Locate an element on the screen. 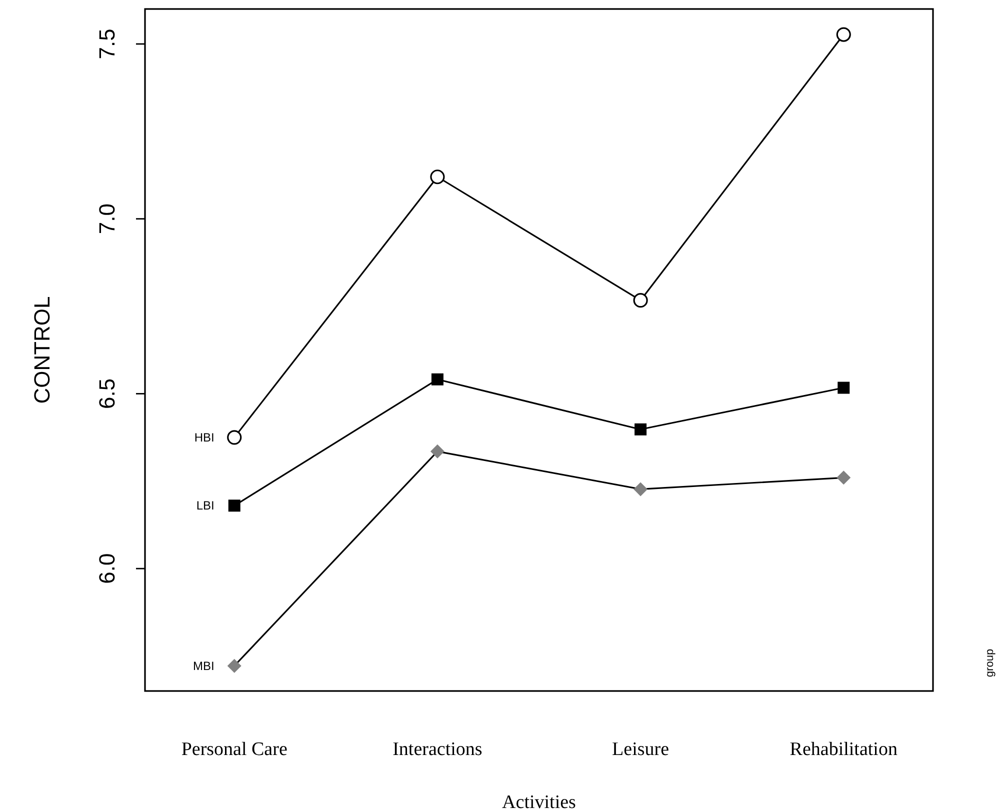 The image size is (998, 812). series-label: LBI is located at coordinates (205, 505).